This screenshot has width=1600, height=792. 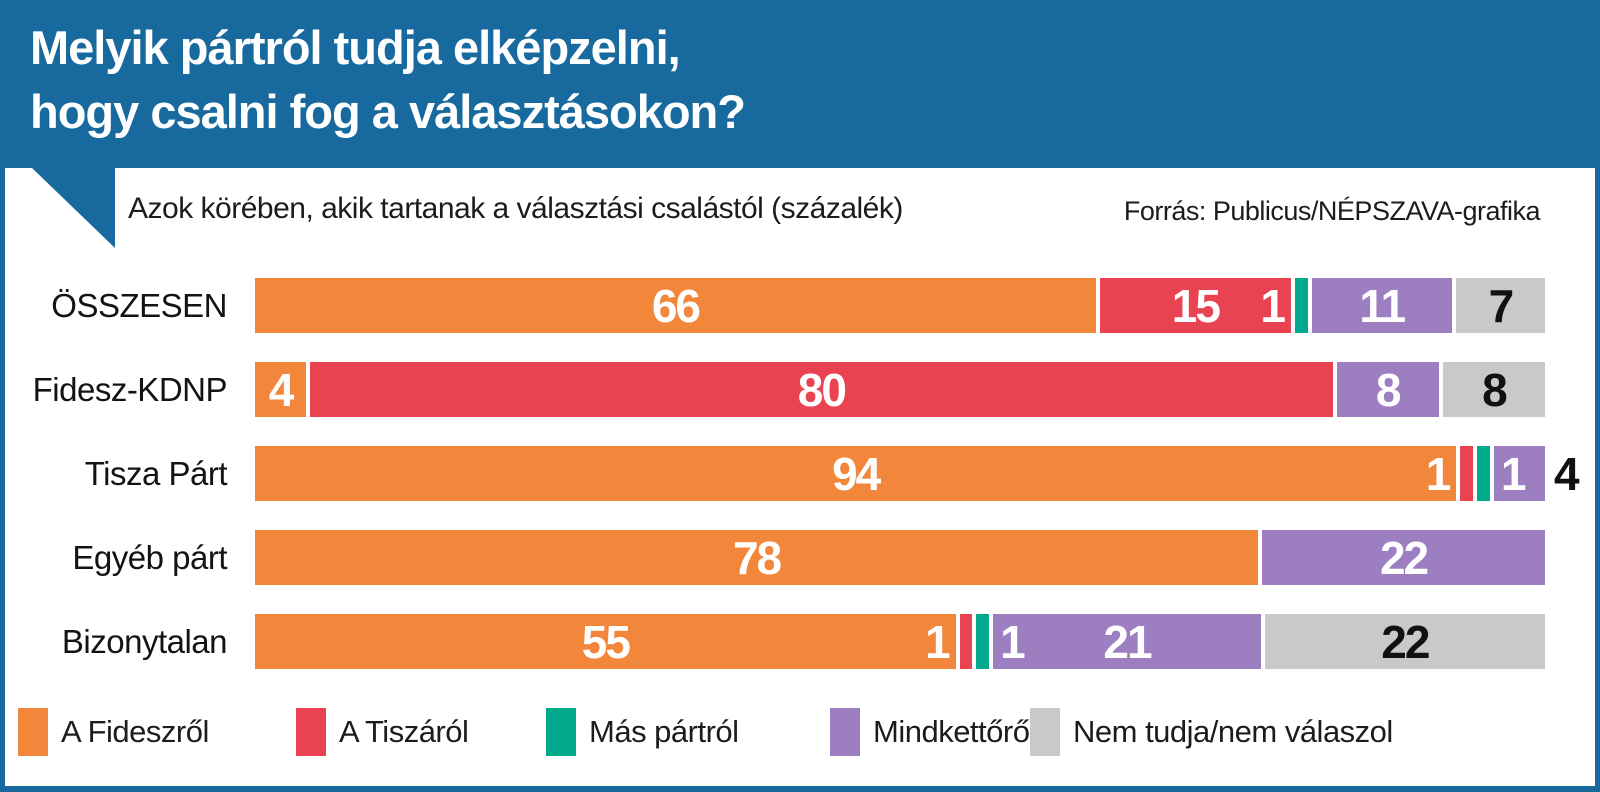 I want to click on stacked-bar: 94 1 1 4, so click(x=917, y=473).